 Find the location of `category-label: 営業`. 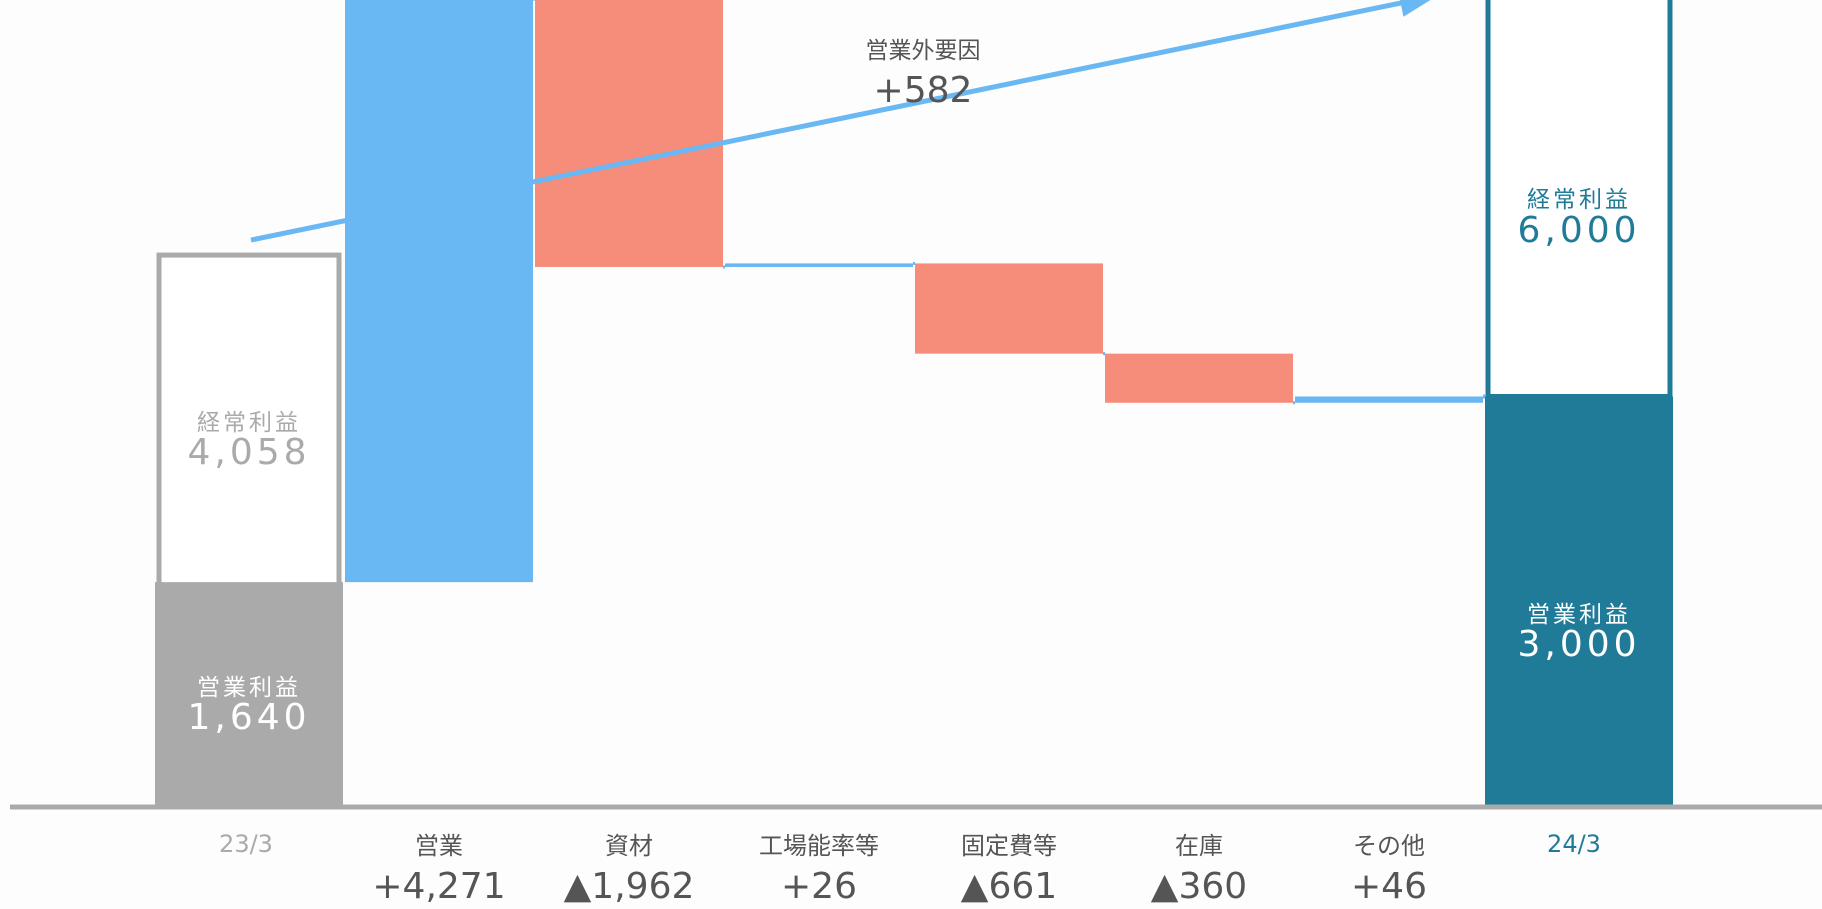

category-label: 営業 is located at coordinates (439, 846).